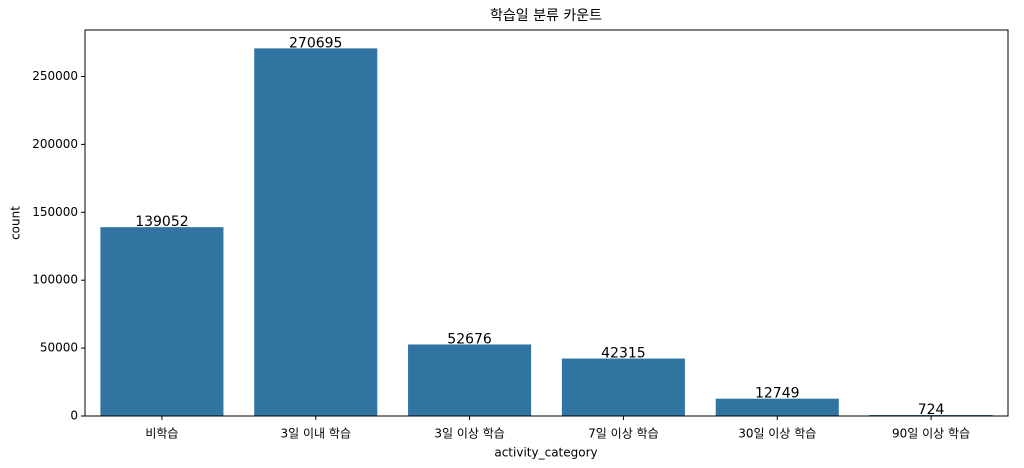  Describe the element at coordinates (74, 416) in the screenshot. I see `y-tick-label: 0` at that location.